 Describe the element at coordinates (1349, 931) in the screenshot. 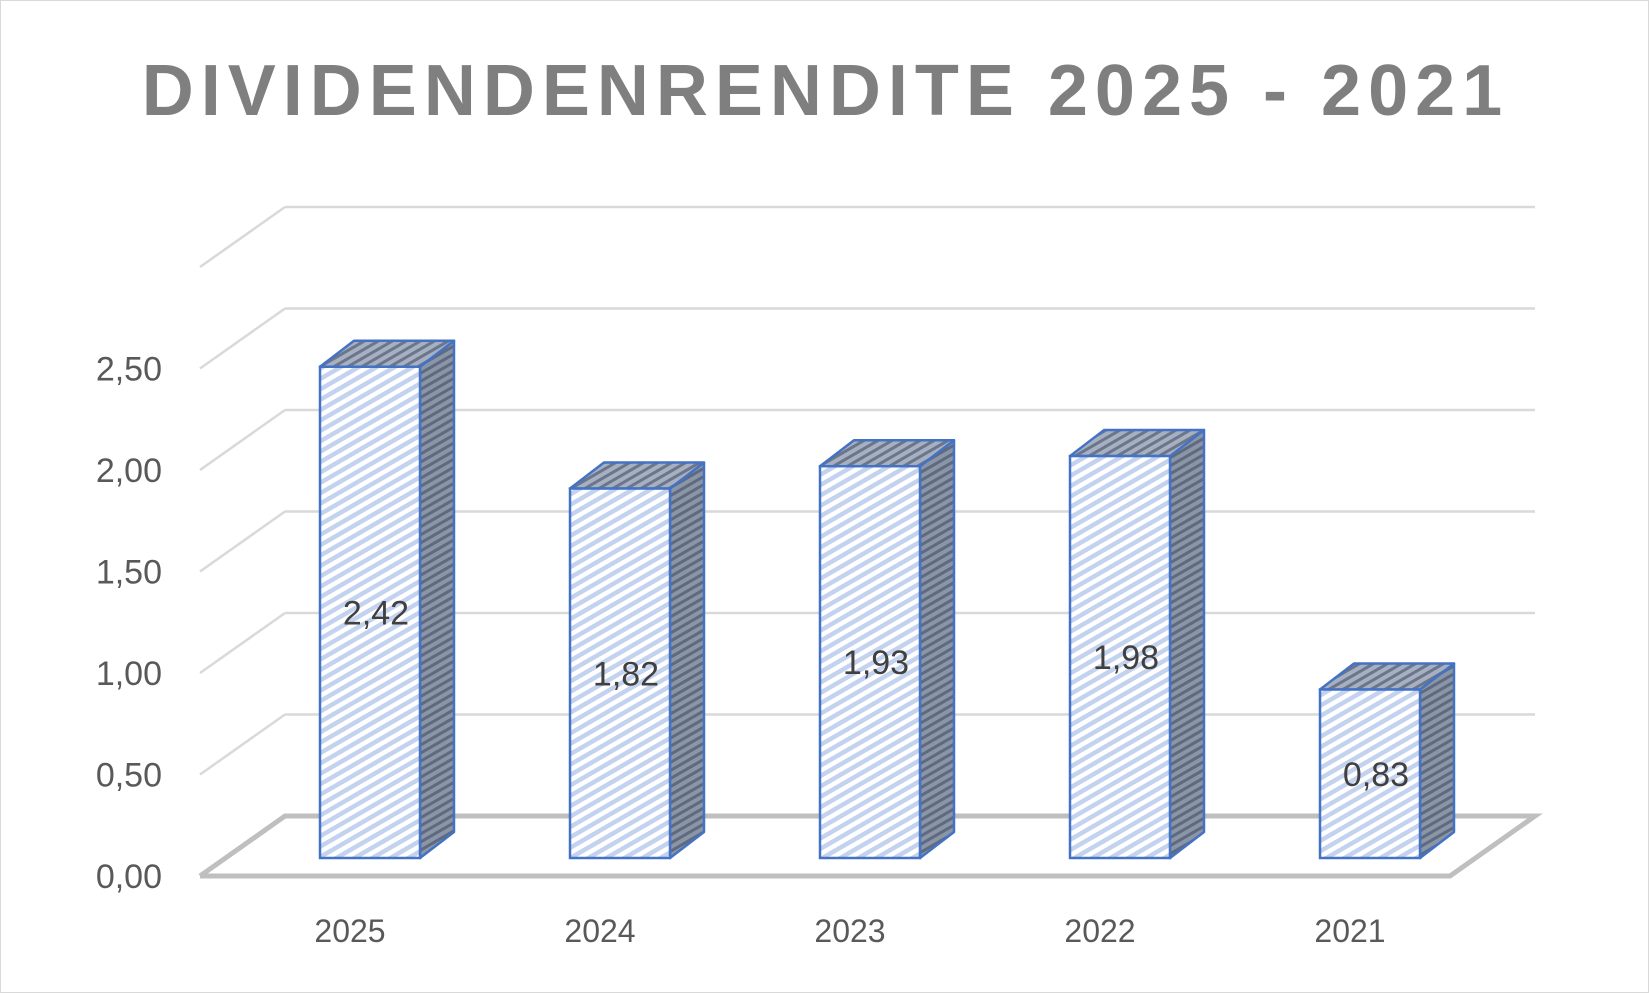

I see `x-category-label: 2021` at that location.